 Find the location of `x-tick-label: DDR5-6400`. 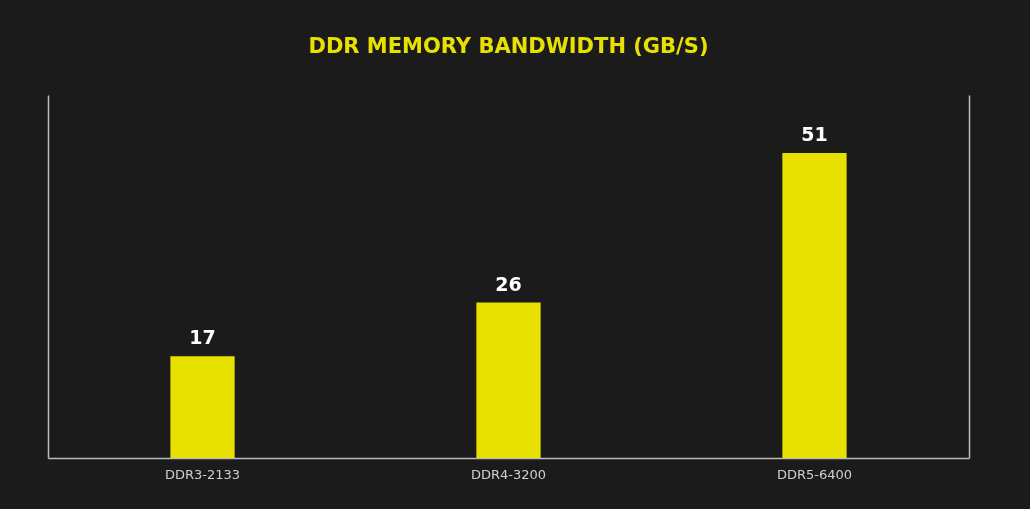

x-tick-label: DDR5-6400 is located at coordinates (814, 474).